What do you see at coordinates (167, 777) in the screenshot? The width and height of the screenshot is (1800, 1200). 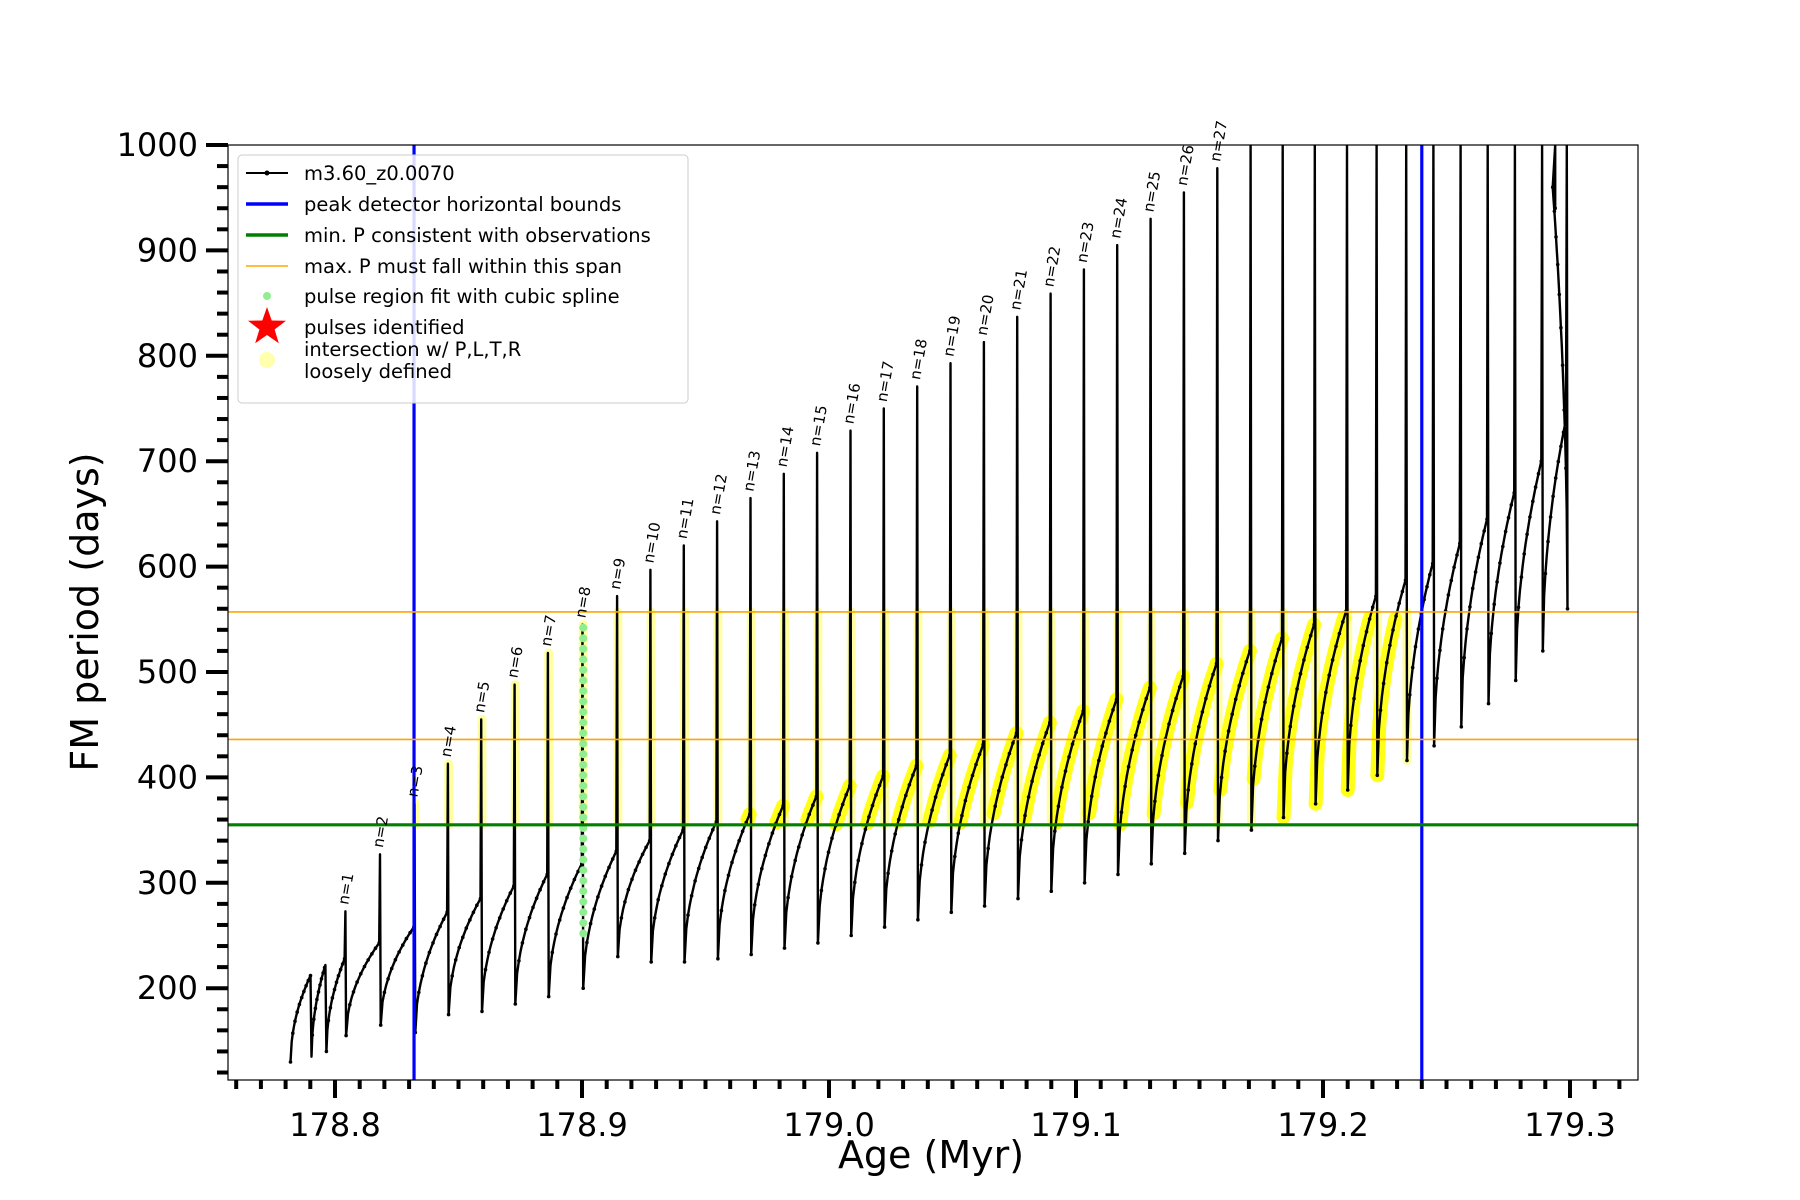 I see `y-tick-label: 400` at bounding box center [167, 777].